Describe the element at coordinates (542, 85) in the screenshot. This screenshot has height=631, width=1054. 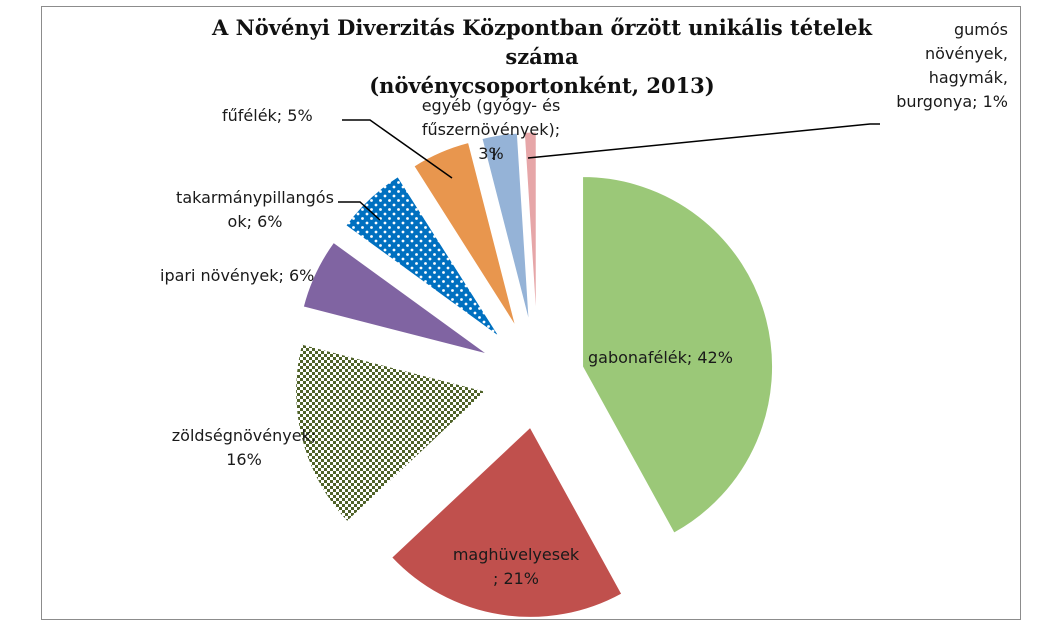
I see `chart-subtitle: (növénycsoportonként, 2013)` at that location.